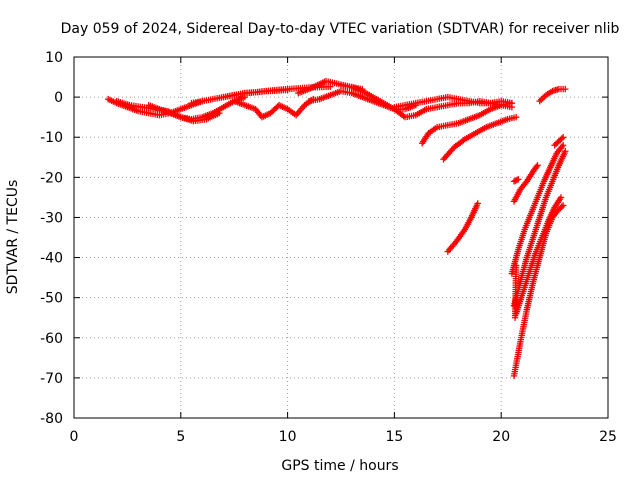 This screenshot has height=480, width=640. What do you see at coordinates (343, 437) in the screenshot?
I see `x-tick-labels: 0 5 10 15 20 25` at bounding box center [343, 437].